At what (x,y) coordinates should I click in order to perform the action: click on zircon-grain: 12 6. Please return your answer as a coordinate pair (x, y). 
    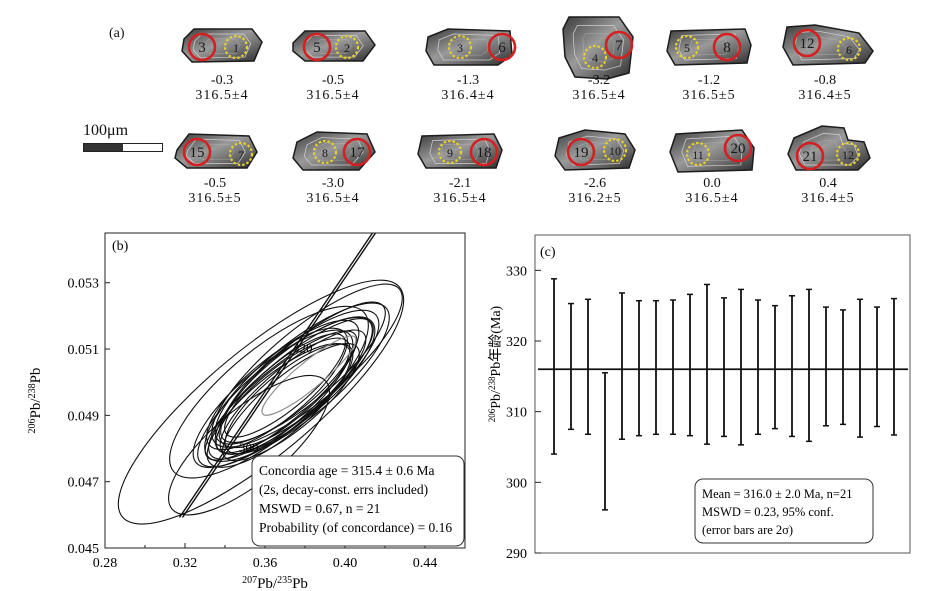
    Looking at the image, I should click on (828, 45).